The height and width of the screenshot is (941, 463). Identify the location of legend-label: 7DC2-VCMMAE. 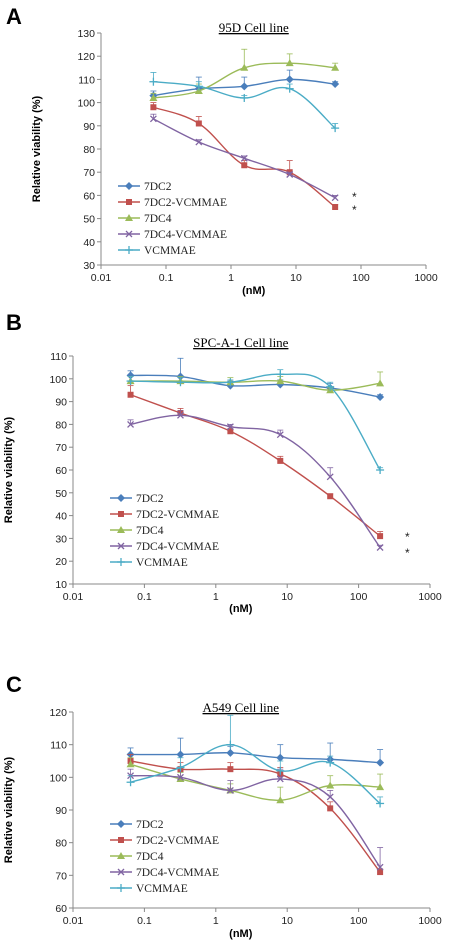
(177, 515).